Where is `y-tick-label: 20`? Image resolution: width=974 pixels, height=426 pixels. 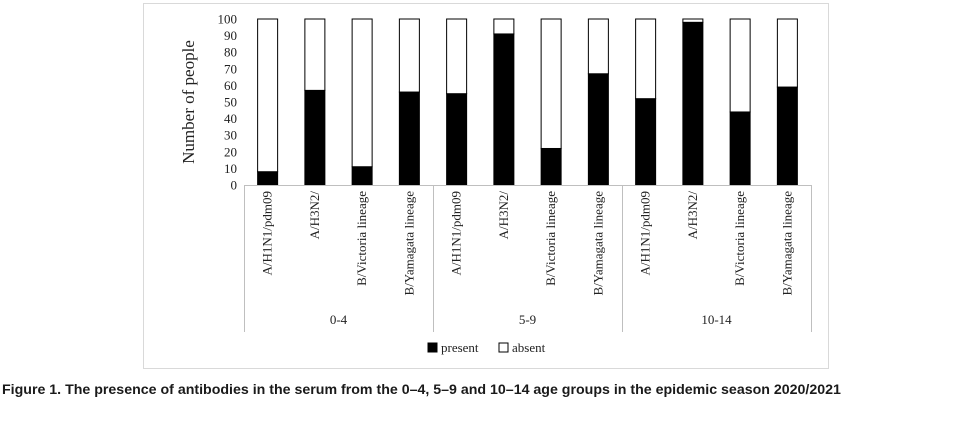
y-tick-label: 20 is located at coordinates (230, 151).